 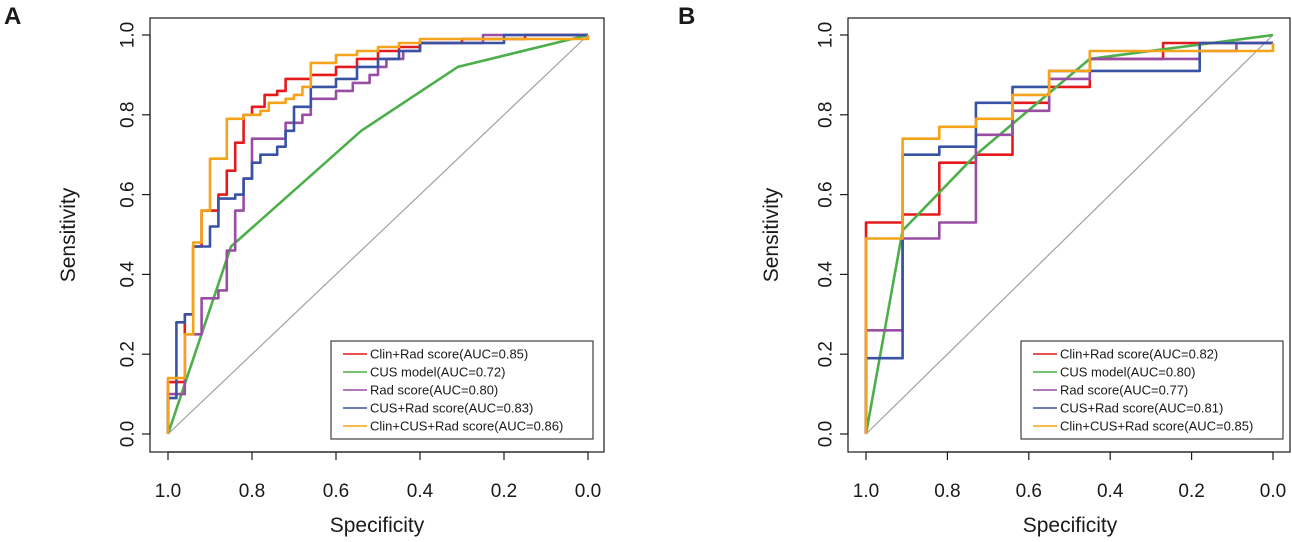 I want to click on panel-a-legend-label-1: Clin+Rad score(AUC=0.85), so click(x=449, y=354).